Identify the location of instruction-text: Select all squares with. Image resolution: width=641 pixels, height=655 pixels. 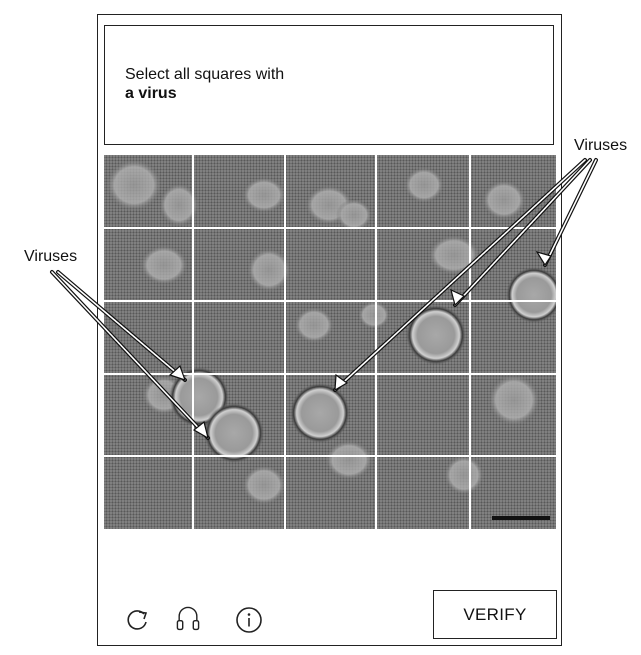
(205, 74).